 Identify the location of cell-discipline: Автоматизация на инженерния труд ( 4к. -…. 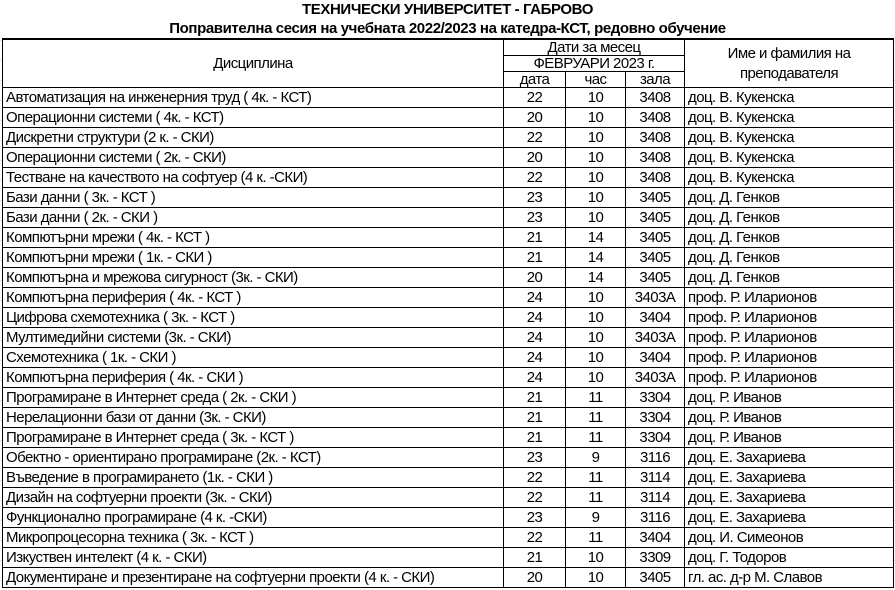
(253, 97).